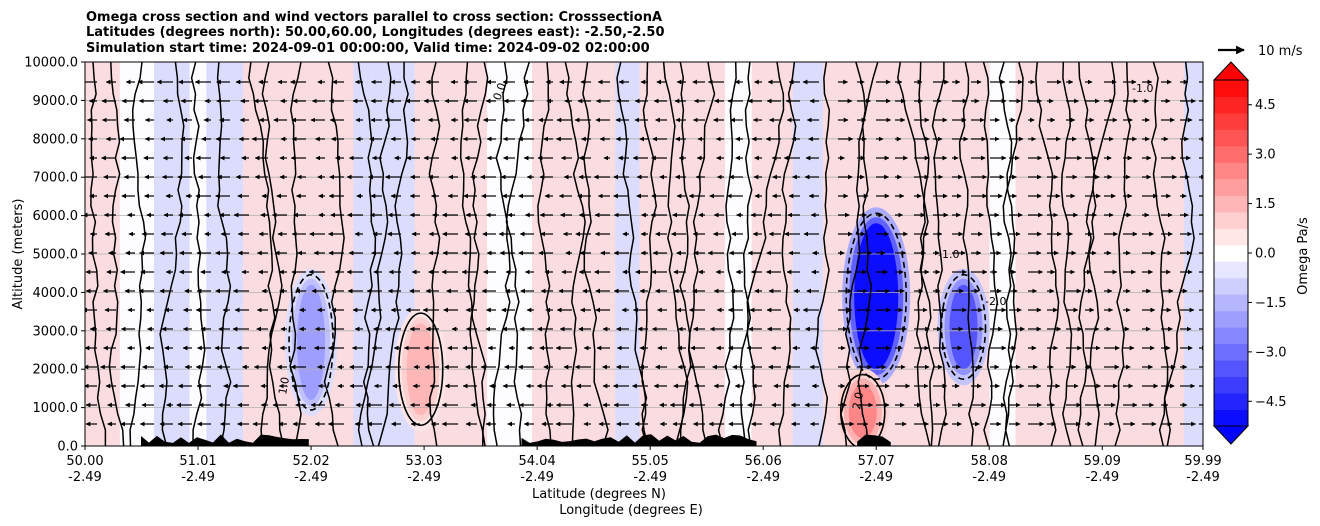 This screenshot has height=526, width=1320. What do you see at coordinates (1142, 88) in the screenshot?
I see `contour-label: -1.0` at bounding box center [1142, 88].